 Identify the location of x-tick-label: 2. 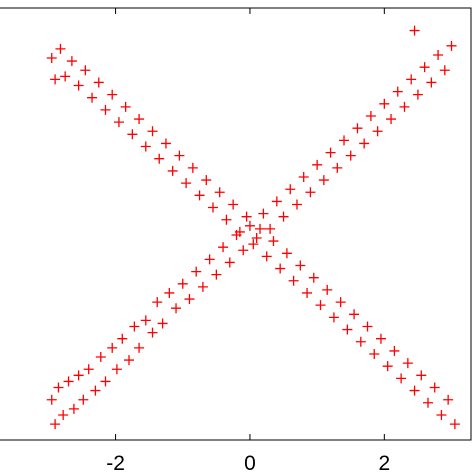
(384, 463).